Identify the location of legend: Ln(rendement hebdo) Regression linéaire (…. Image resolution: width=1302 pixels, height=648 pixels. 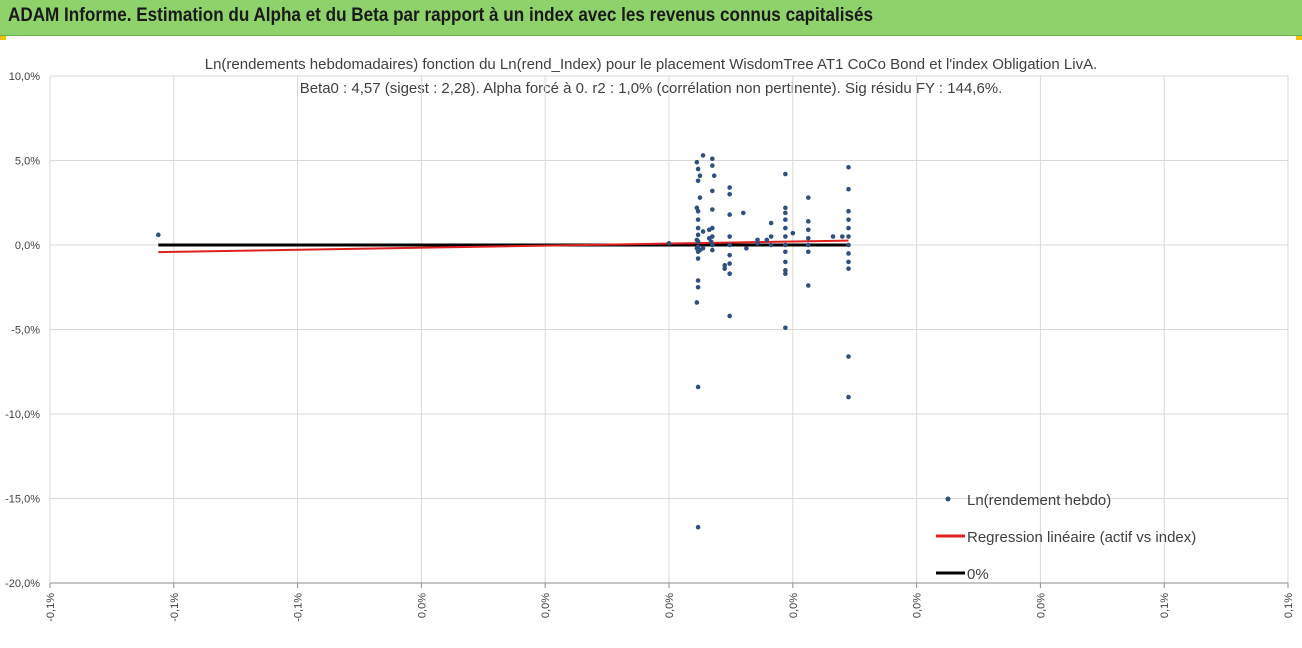
(1066, 537).